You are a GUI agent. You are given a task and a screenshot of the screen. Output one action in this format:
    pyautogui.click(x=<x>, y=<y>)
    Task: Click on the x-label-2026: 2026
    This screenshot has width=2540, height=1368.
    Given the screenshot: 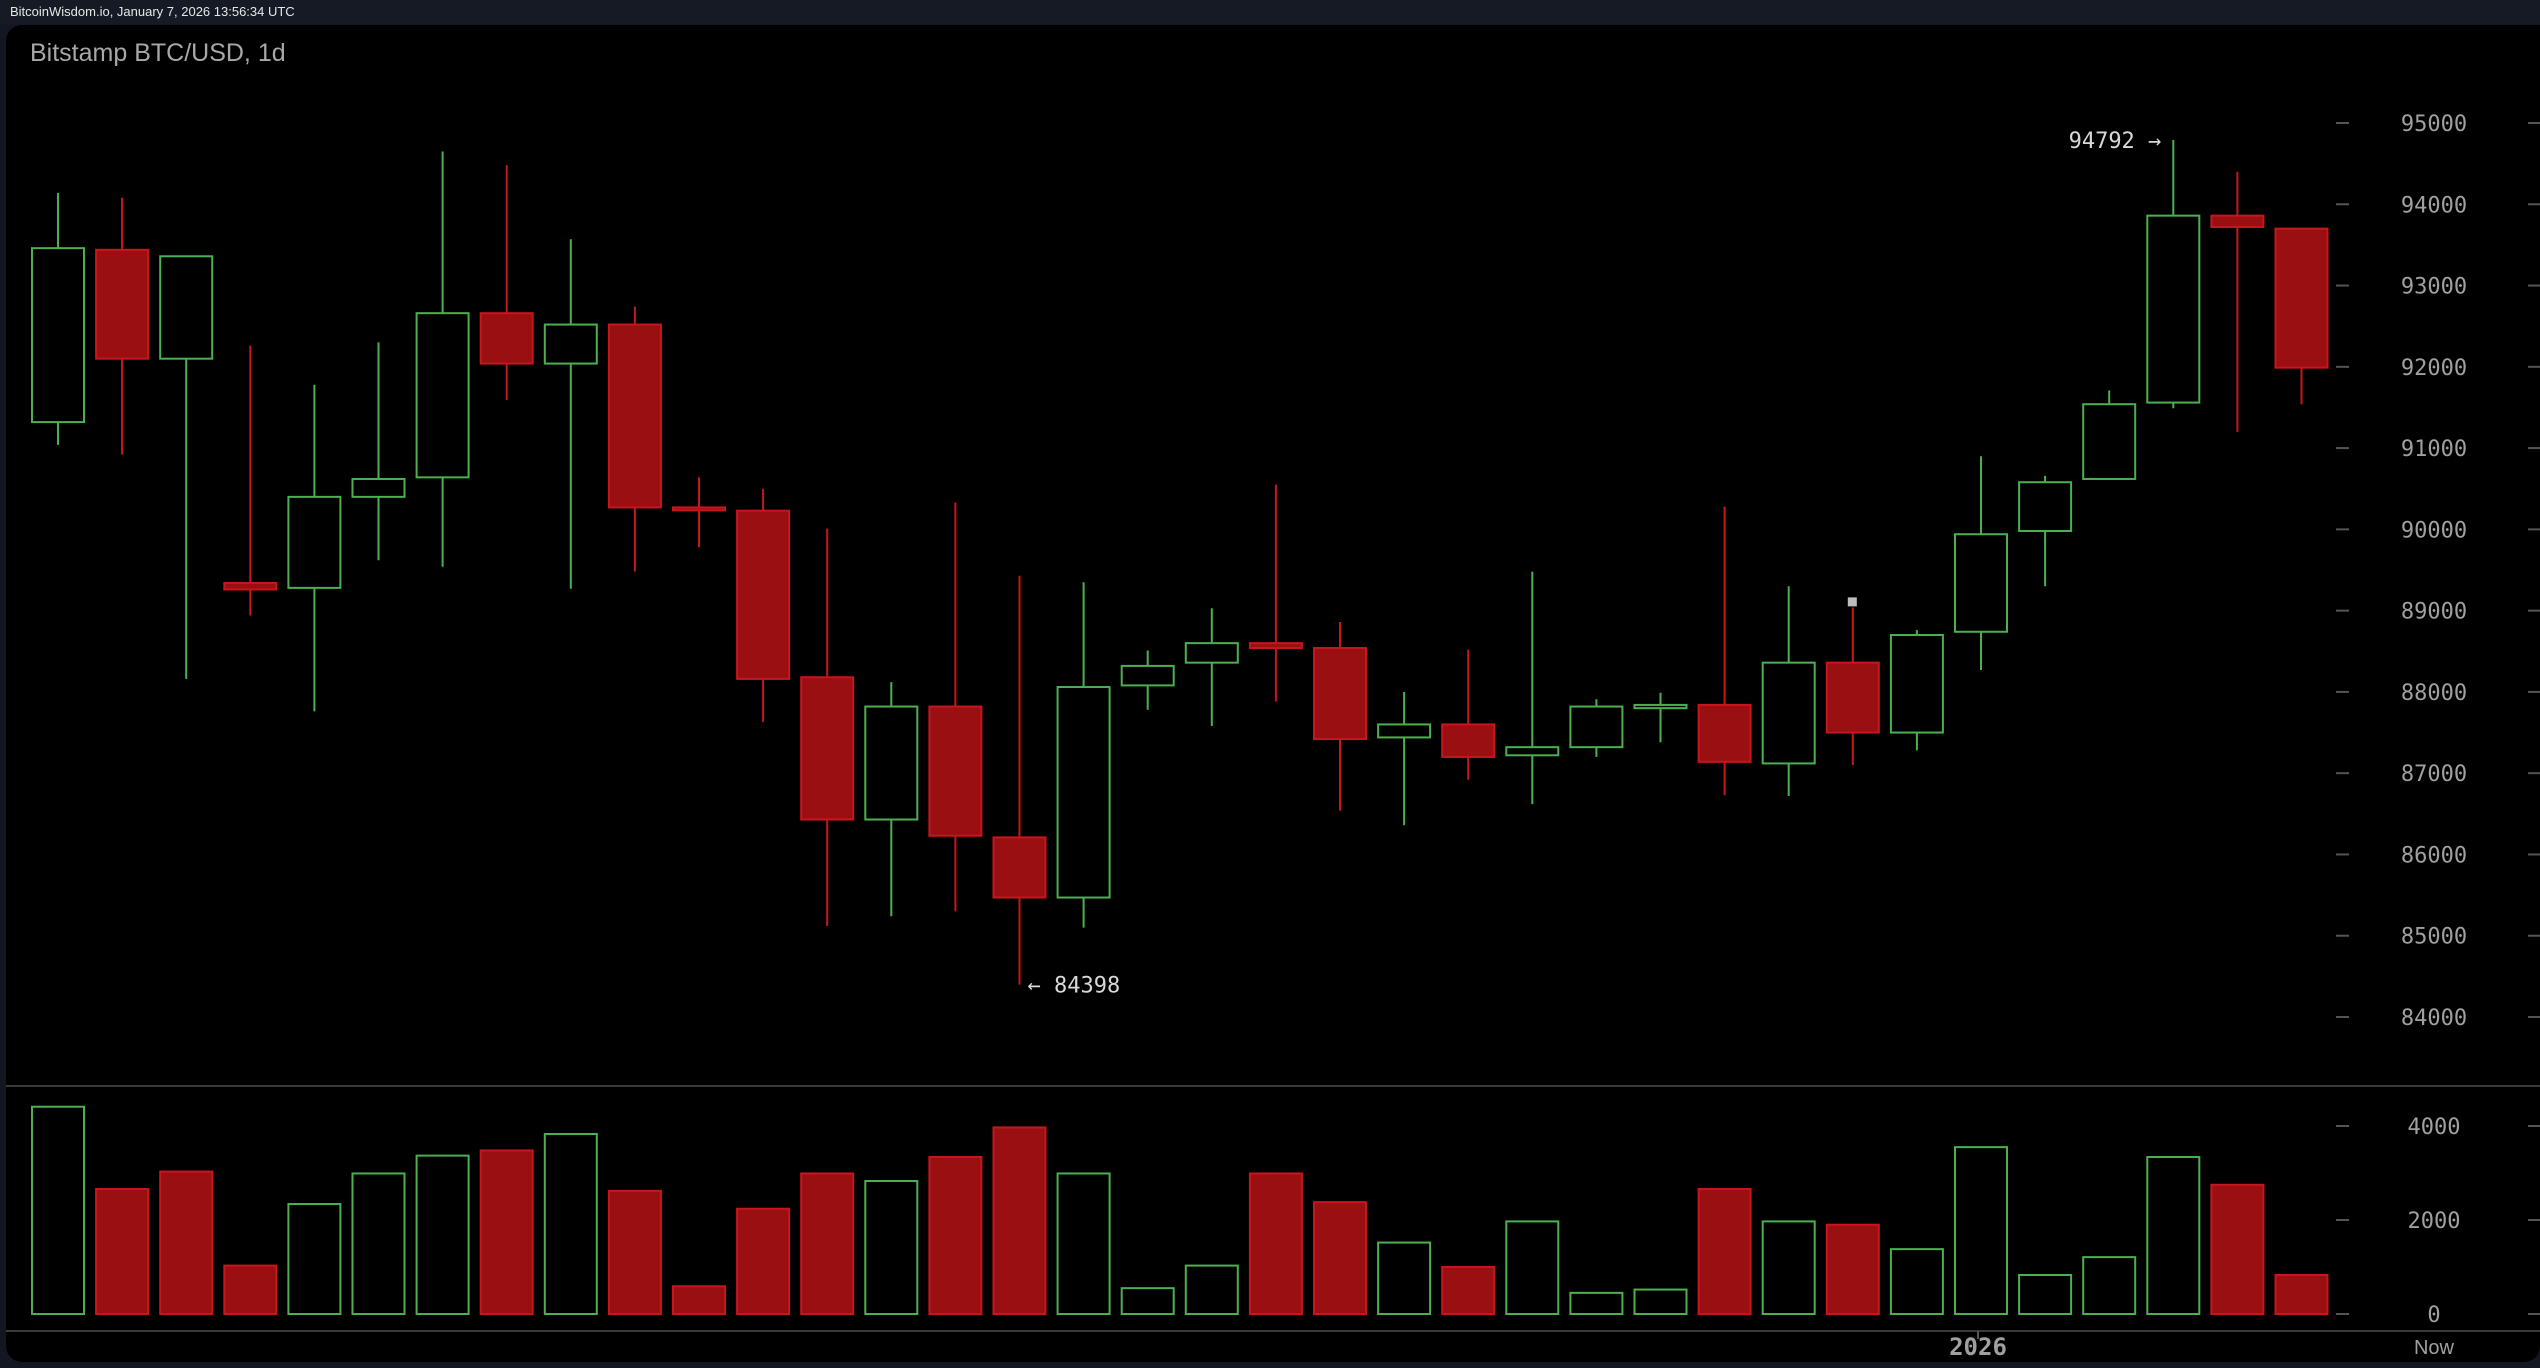 What is the action you would take?
    pyautogui.click(x=1978, y=1347)
    